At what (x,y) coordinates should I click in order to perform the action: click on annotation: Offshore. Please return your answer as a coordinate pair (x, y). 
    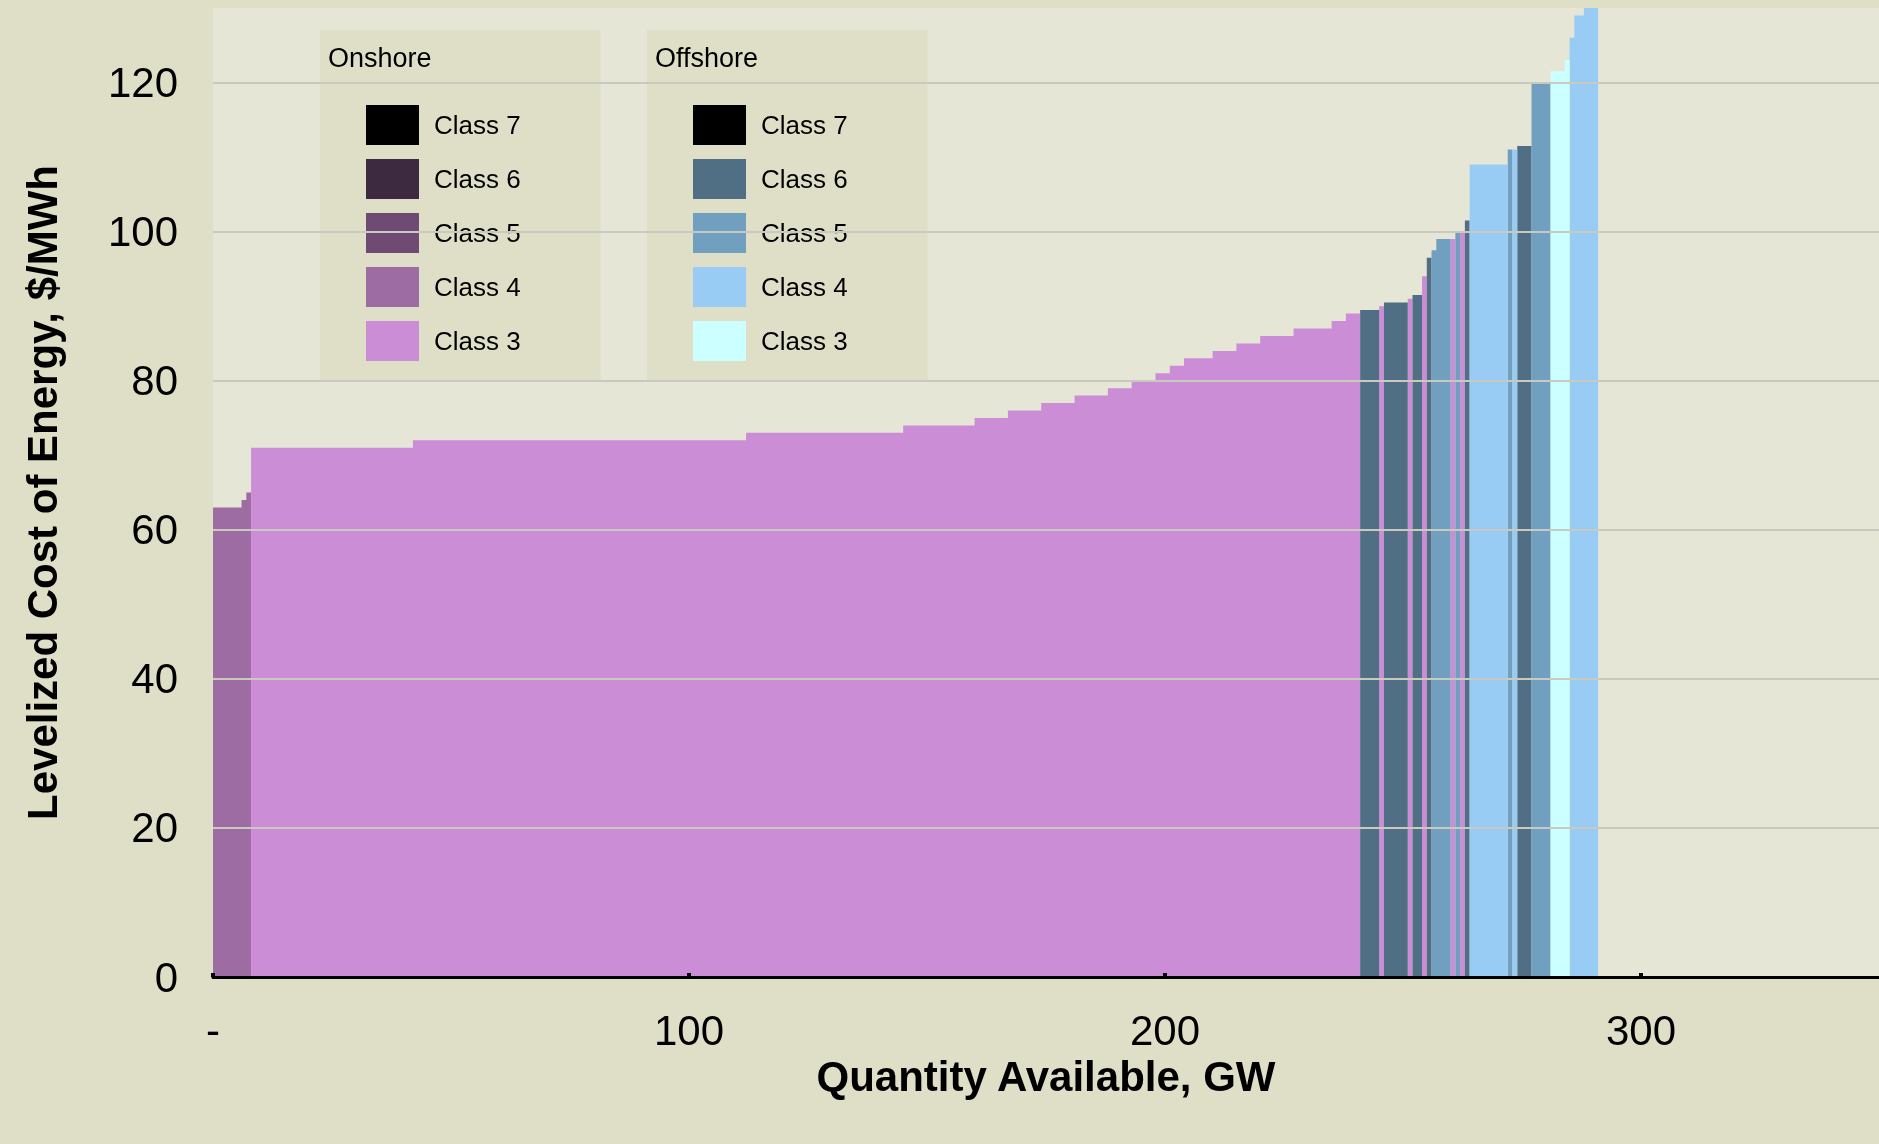
    Looking at the image, I should click on (707, 57).